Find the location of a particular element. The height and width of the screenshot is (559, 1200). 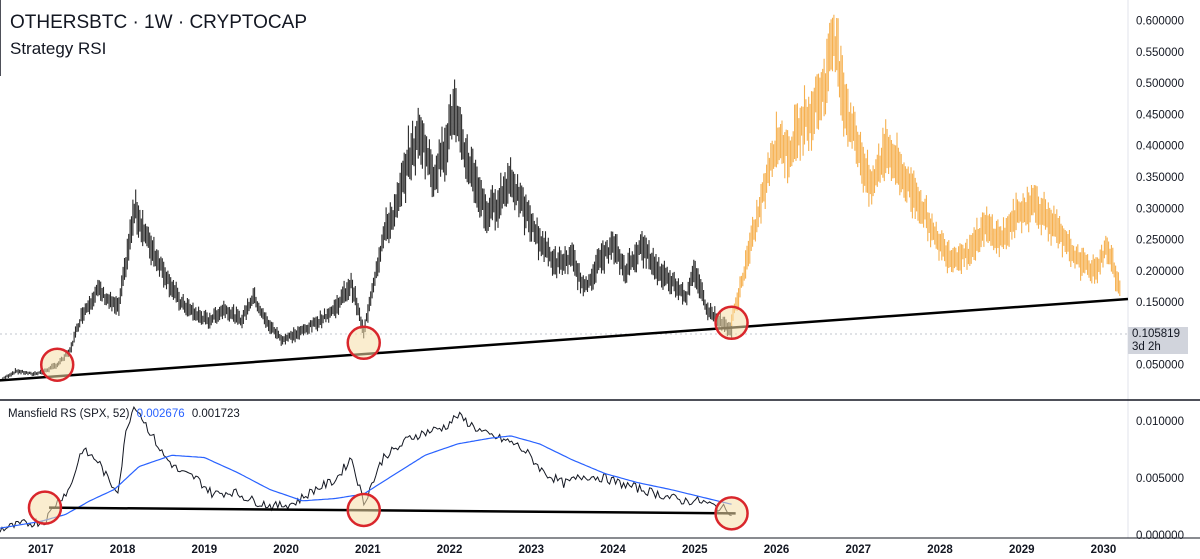

price-tick-label: 0.200000 is located at coordinates (1160, 272).